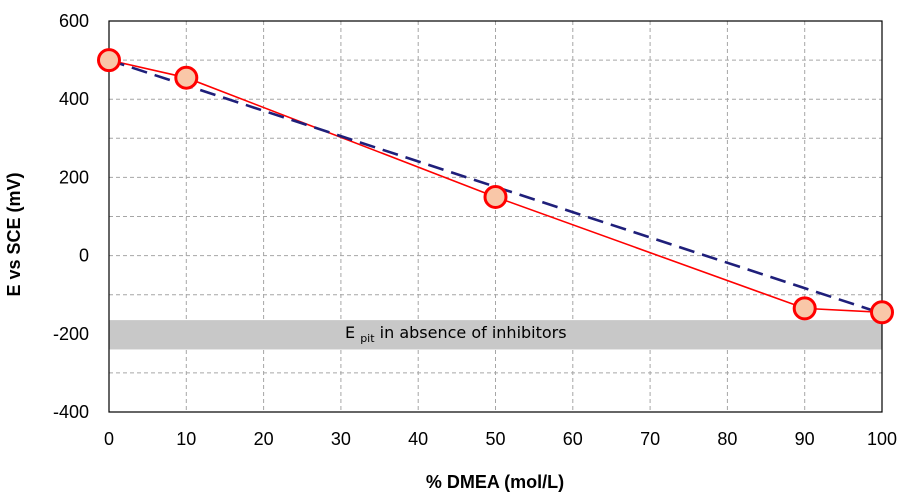  Describe the element at coordinates (84, 256) in the screenshot. I see `y-tick-label: 0` at that location.